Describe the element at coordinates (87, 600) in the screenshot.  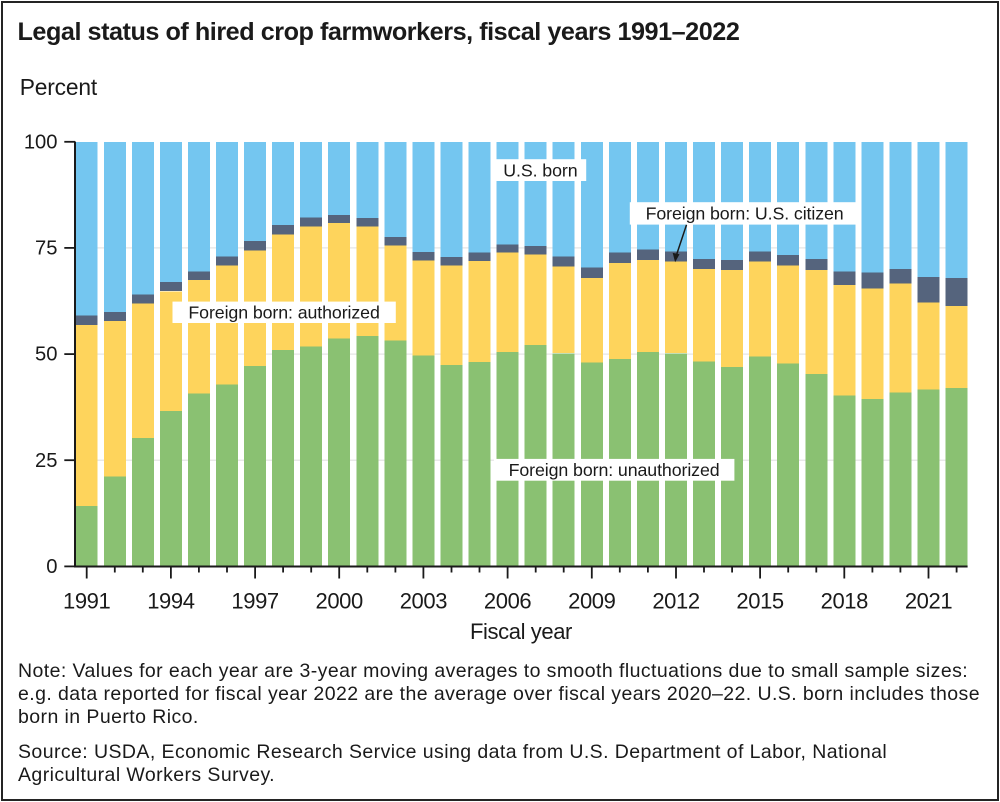
I see `svg-text: 1991` at that location.